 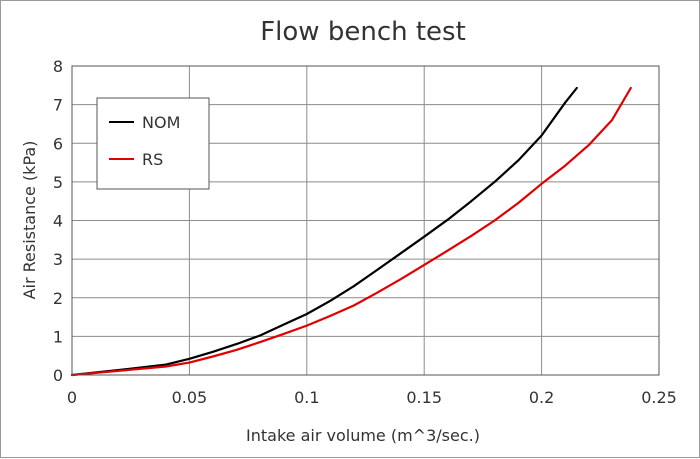 What do you see at coordinates (58, 259) in the screenshot?
I see `y-tick-label: 3` at bounding box center [58, 259].